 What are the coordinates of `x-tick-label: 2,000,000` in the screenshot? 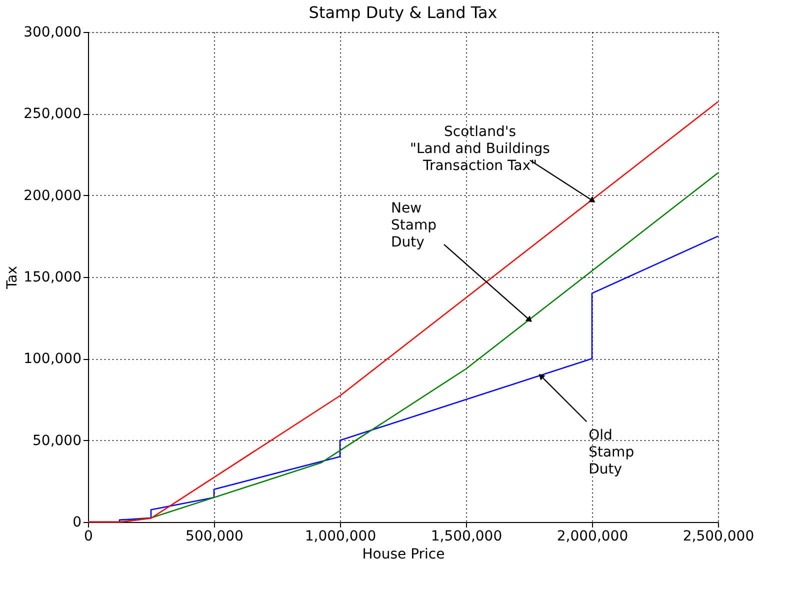 It's located at (592, 536).